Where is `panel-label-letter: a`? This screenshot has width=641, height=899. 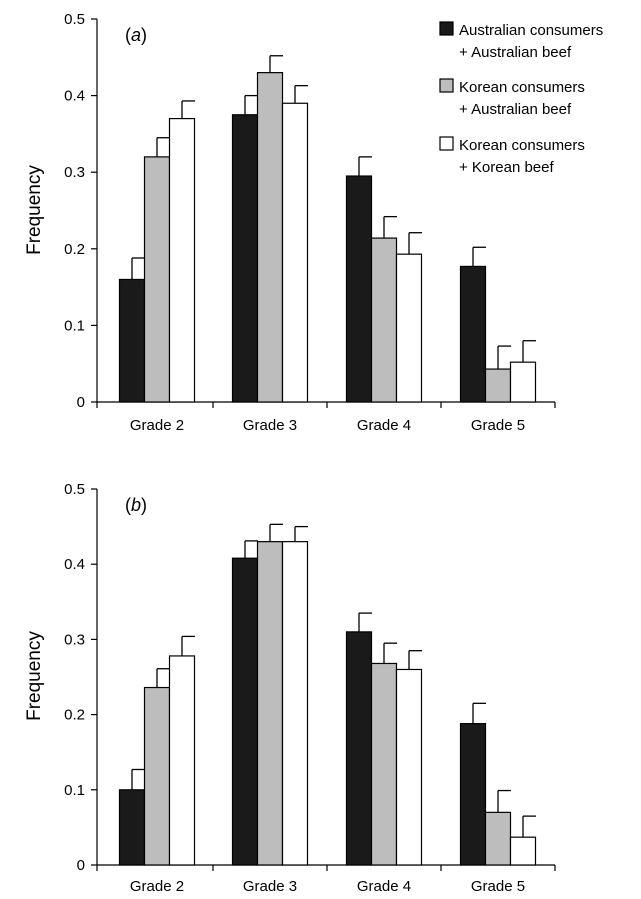 panel-label-letter: a is located at coordinates (136, 35).